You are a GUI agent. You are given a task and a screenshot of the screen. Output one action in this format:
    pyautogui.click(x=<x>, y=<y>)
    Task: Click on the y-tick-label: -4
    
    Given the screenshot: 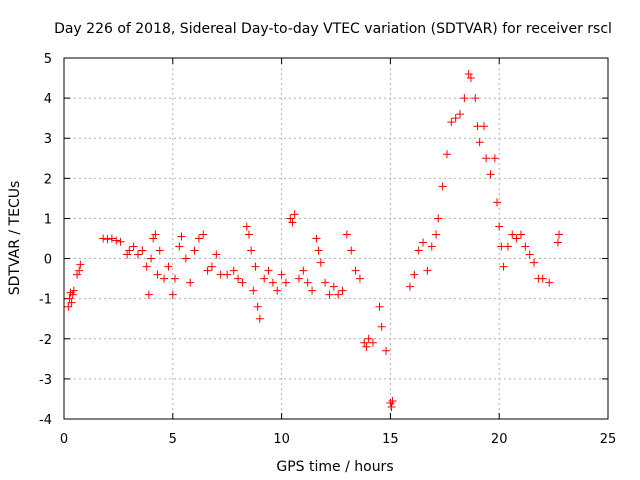 What is the action you would take?
    pyautogui.click(x=45, y=420)
    